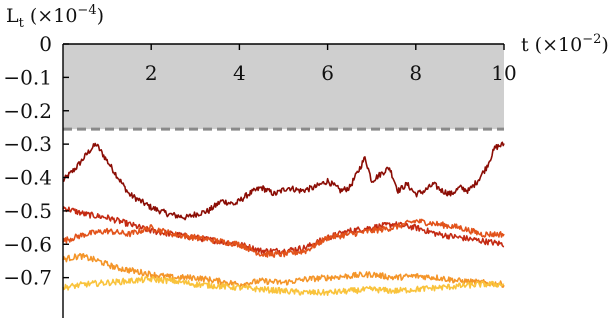 This screenshot has height=320, width=614. Describe the element at coordinates (151, 73) in the screenshot. I see `x-tick-label: 2` at that location.